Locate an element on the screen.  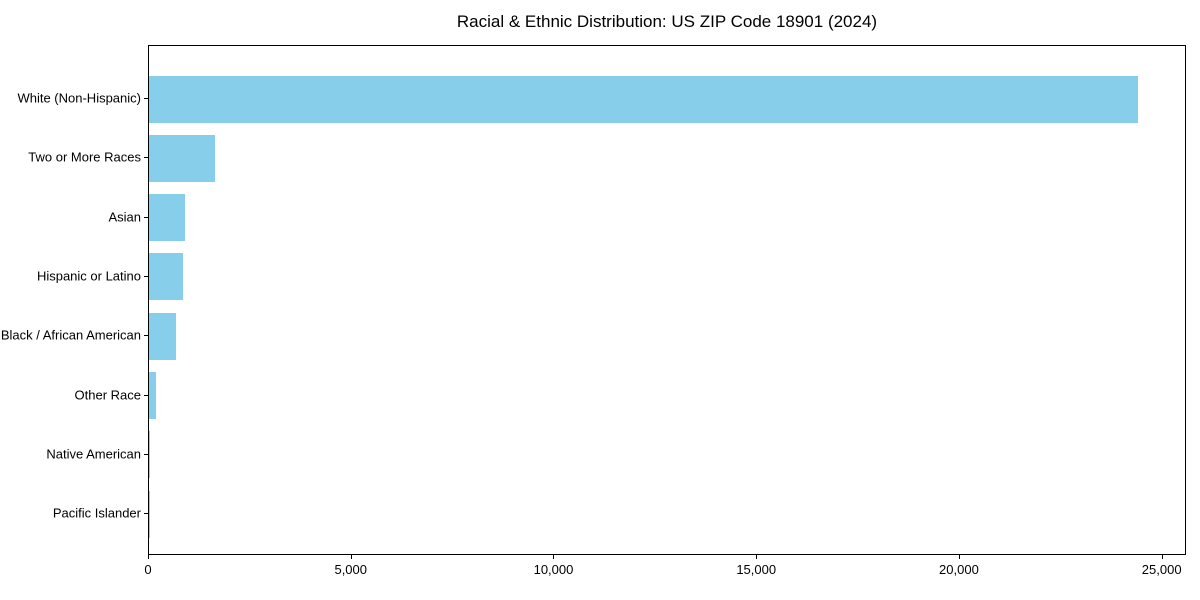
x-tick-label: 25,000 is located at coordinates (1161, 569).